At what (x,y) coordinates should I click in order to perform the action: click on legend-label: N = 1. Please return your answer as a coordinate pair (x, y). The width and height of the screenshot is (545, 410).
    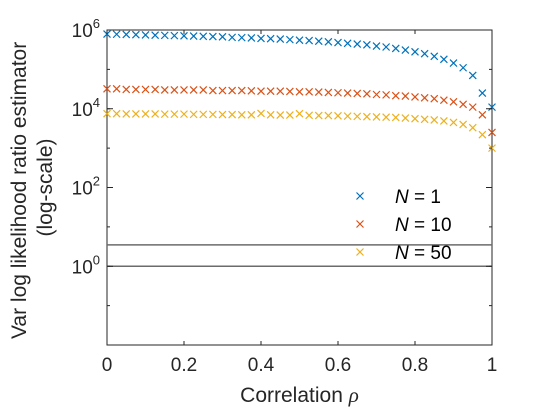
    Looking at the image, I should click on (418, 197).